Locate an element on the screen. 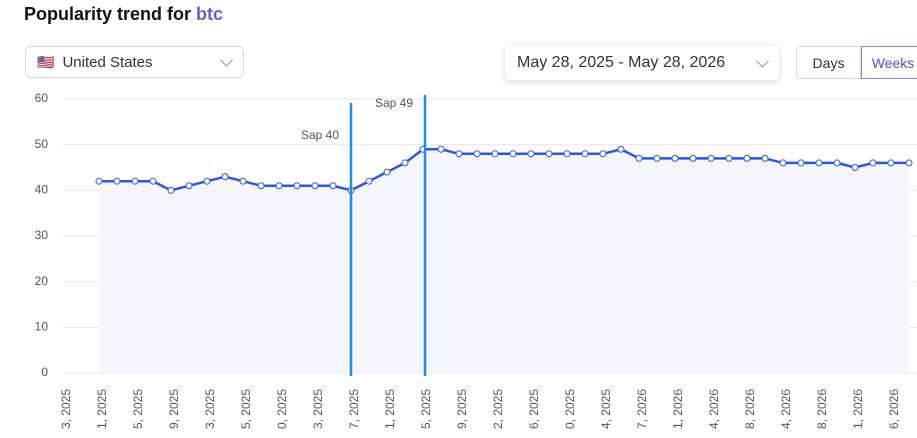 This screenshot has width=917, height=438. y-tick-label: 10 is located at coordinates (42, 327).